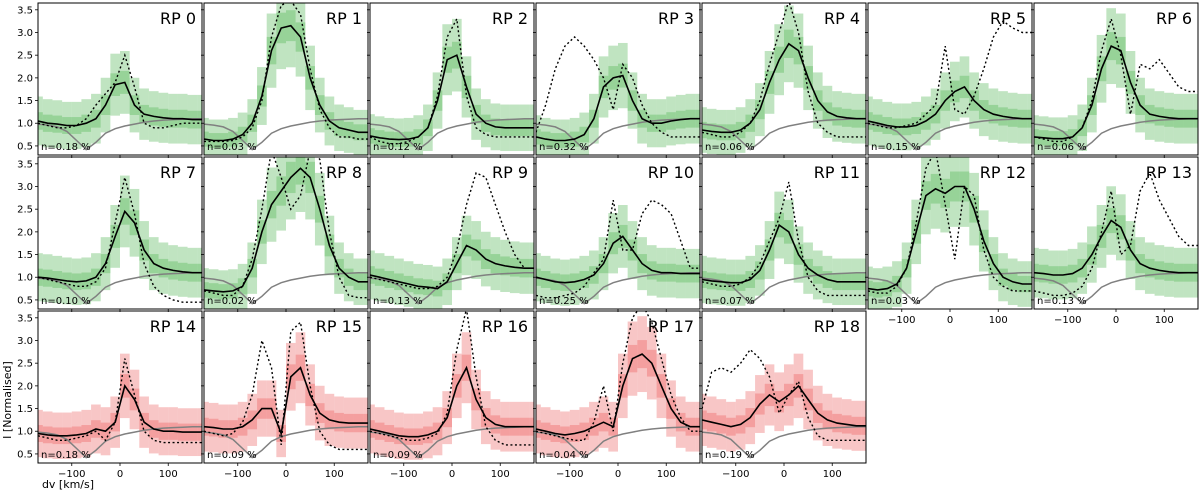 Image resolution: width=1200 pixels, height=496 pixels. I want to click on panel-title: RP 5, so click(1008, 18).